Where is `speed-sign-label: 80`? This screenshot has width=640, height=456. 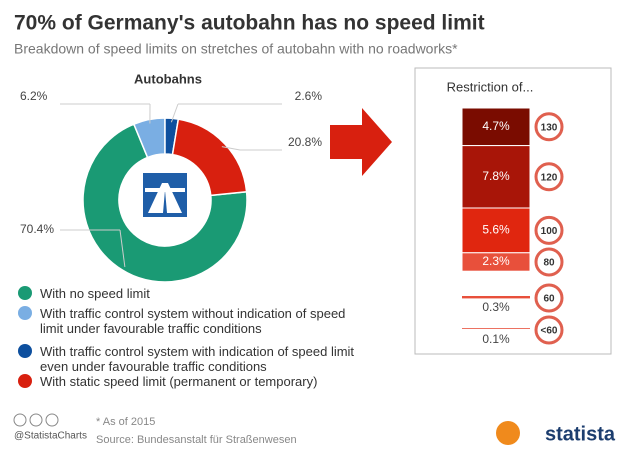
speed-sign-label: 80 is located at coordinates (549, 263).